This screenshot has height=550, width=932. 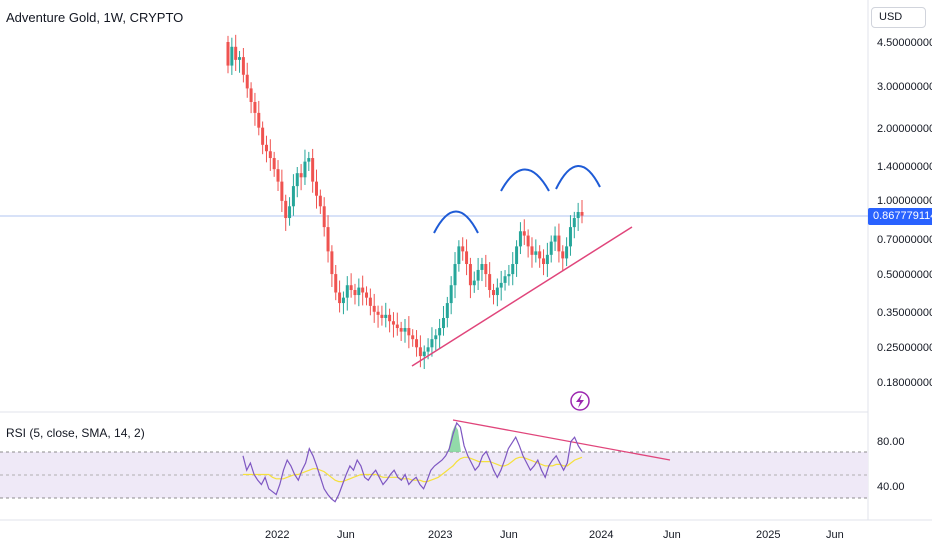 What do you see at coordinates (904, 43) in the screenshot?
I see `price-tick-label: 4.500000000` at bounding box center [904, 43].